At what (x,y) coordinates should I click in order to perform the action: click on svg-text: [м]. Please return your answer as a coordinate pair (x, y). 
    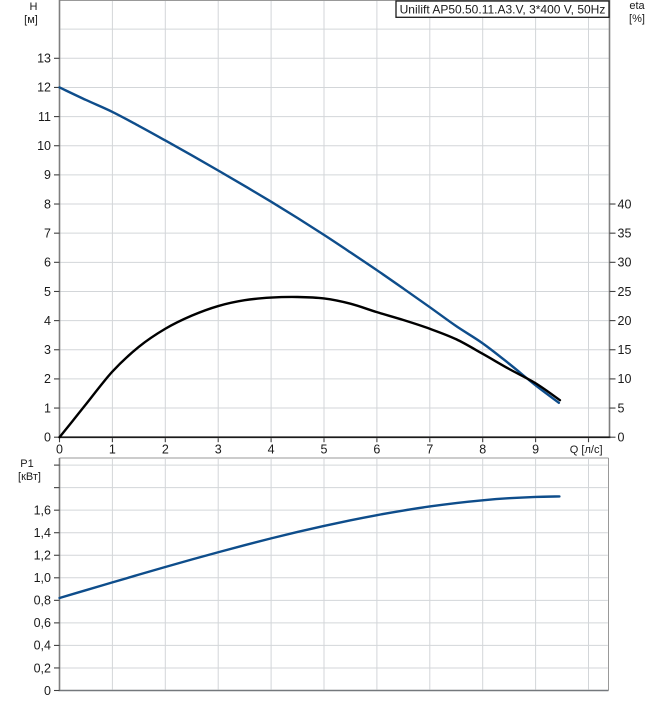
    Looking at the image, I should click on (31, 20).